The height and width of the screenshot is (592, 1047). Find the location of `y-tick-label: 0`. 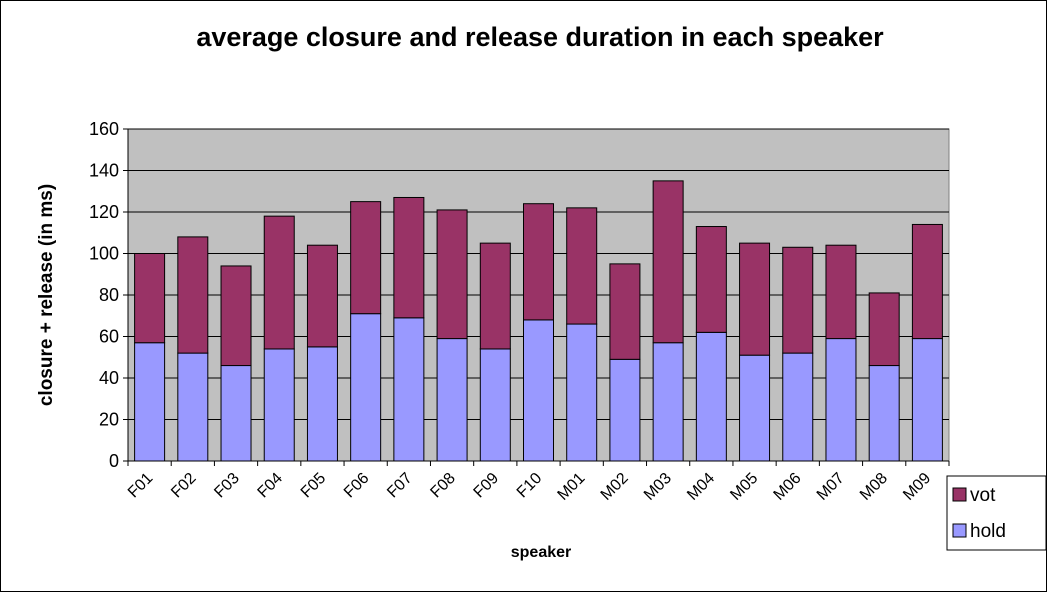

y-tick-label: 0 is located at coordinates (114, 461).